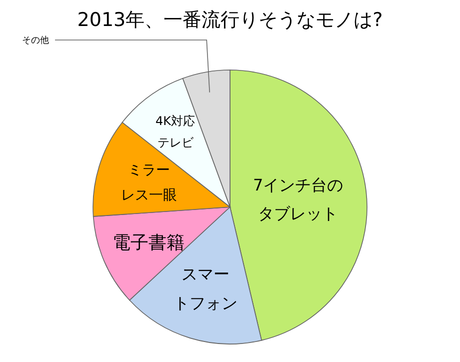 This screenshot has height=362, width=460. Describe the element at coordinates (175, 132) in the screenshot. I see `slice-label: 4K対応テレビ` at that location.